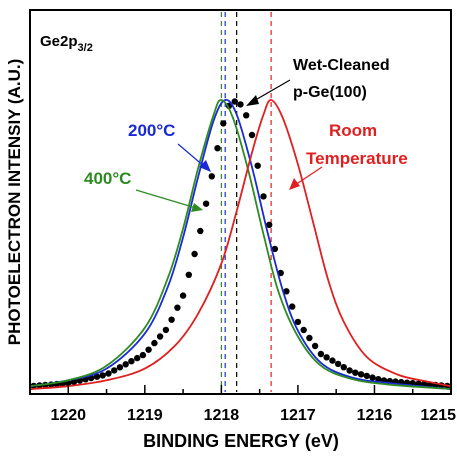 This screenshot has width=457, height=456. I want to click on arrow-400c, so click(166, 199).